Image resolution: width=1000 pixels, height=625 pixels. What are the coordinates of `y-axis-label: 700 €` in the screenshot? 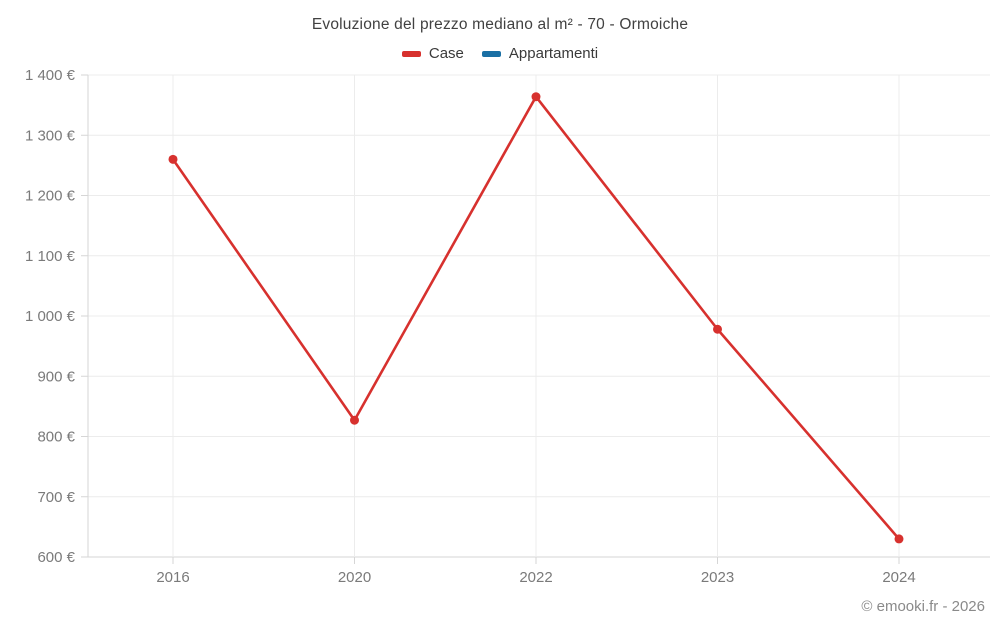 It's located at (56, 497).